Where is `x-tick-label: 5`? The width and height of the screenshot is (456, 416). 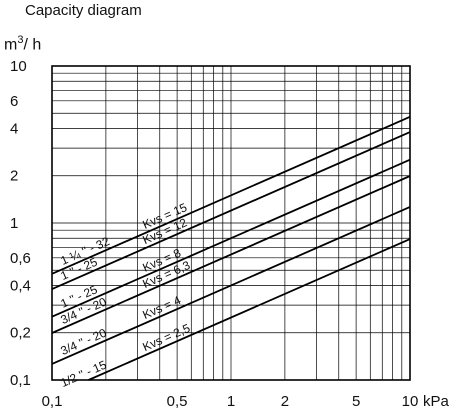
x-tick-label: 5 is located at coordinates (356, 401).